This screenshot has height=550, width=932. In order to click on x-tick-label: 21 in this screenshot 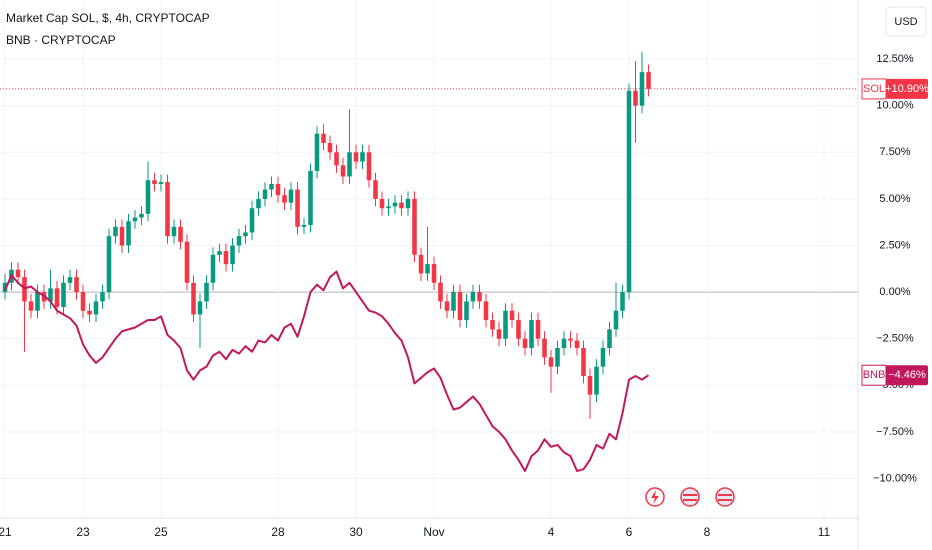, I will do `click(6, 532)`.